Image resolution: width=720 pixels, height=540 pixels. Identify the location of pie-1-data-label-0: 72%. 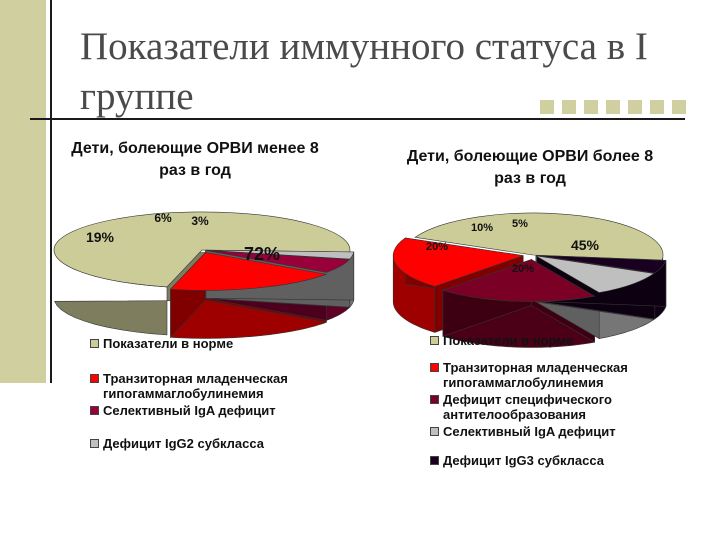
(262, 254).